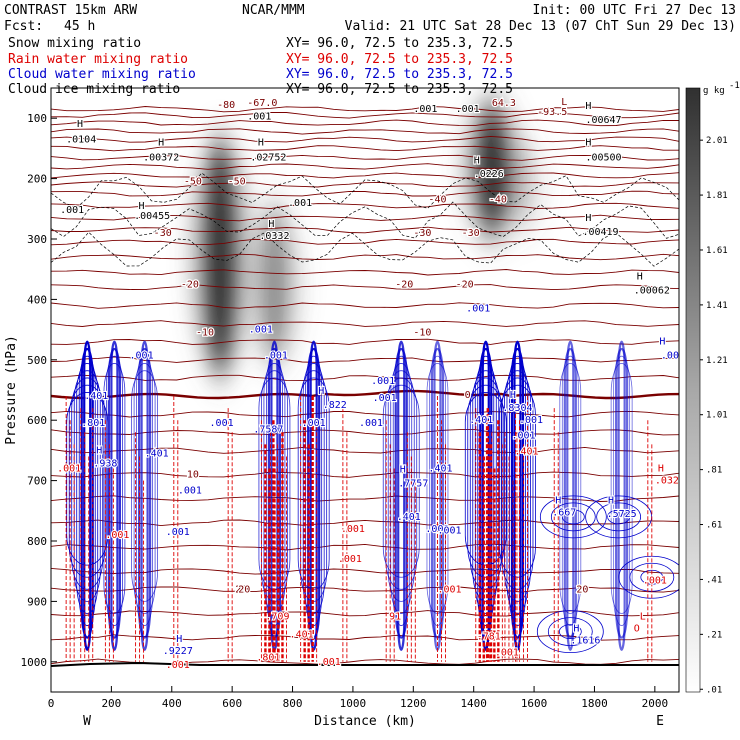  Describe the element at coordinates (365, 249) in the screenshot. I see `cloud-ice-contour` at that location.